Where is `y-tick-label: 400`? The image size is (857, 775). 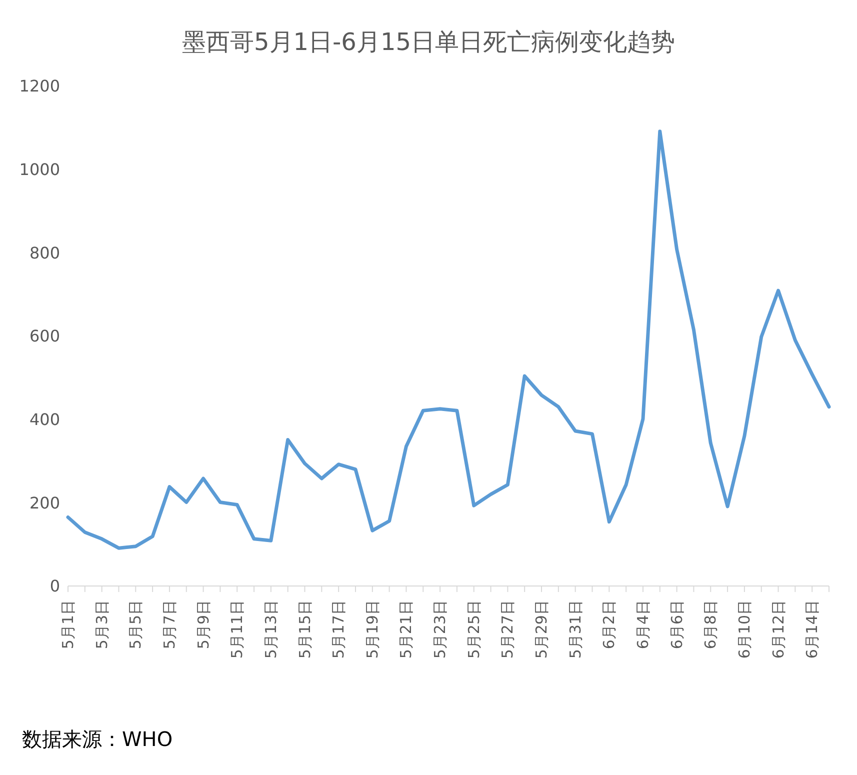 y-tick-label: 400 is located at coordinates (44, 420).